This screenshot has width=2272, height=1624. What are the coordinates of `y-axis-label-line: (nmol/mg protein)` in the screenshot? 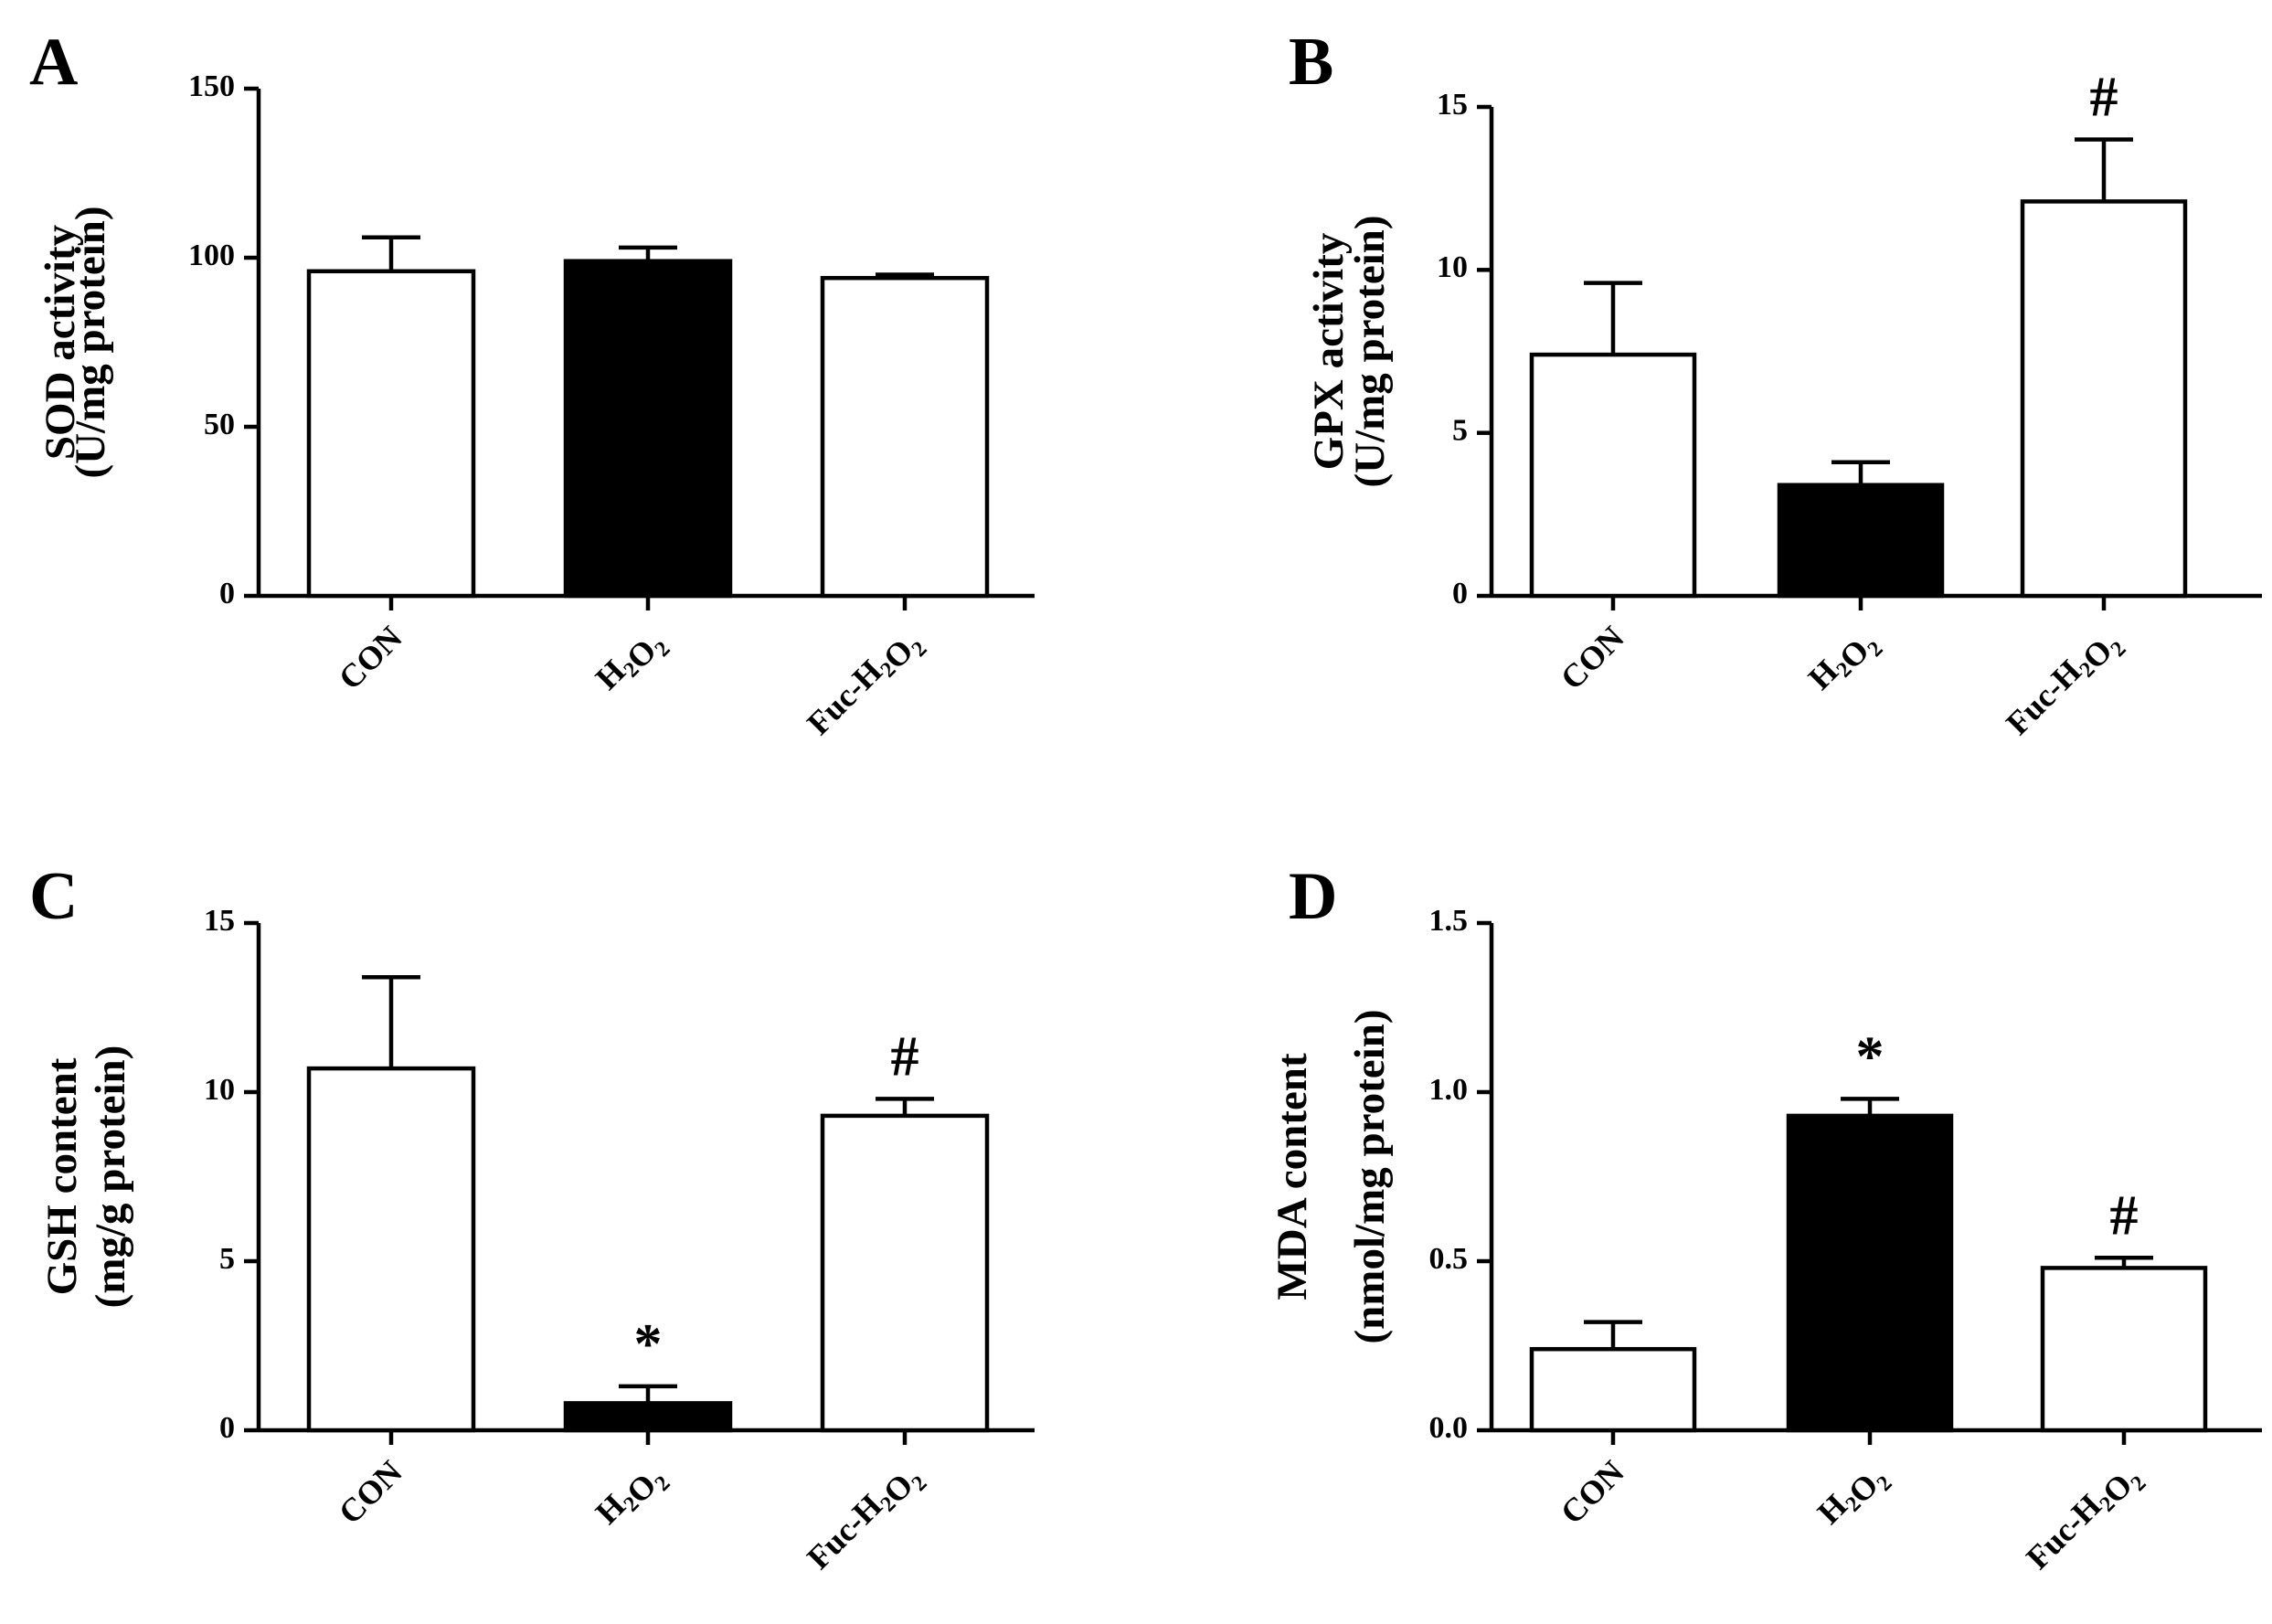 It's located at (1370, 1177).